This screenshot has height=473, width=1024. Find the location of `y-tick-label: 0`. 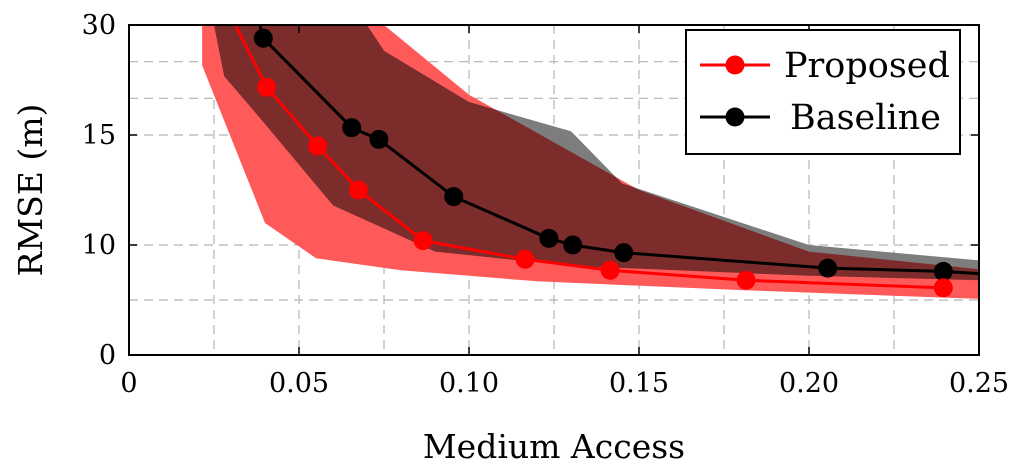

y-tick-label: 0 is located at coordinates (107, 355).